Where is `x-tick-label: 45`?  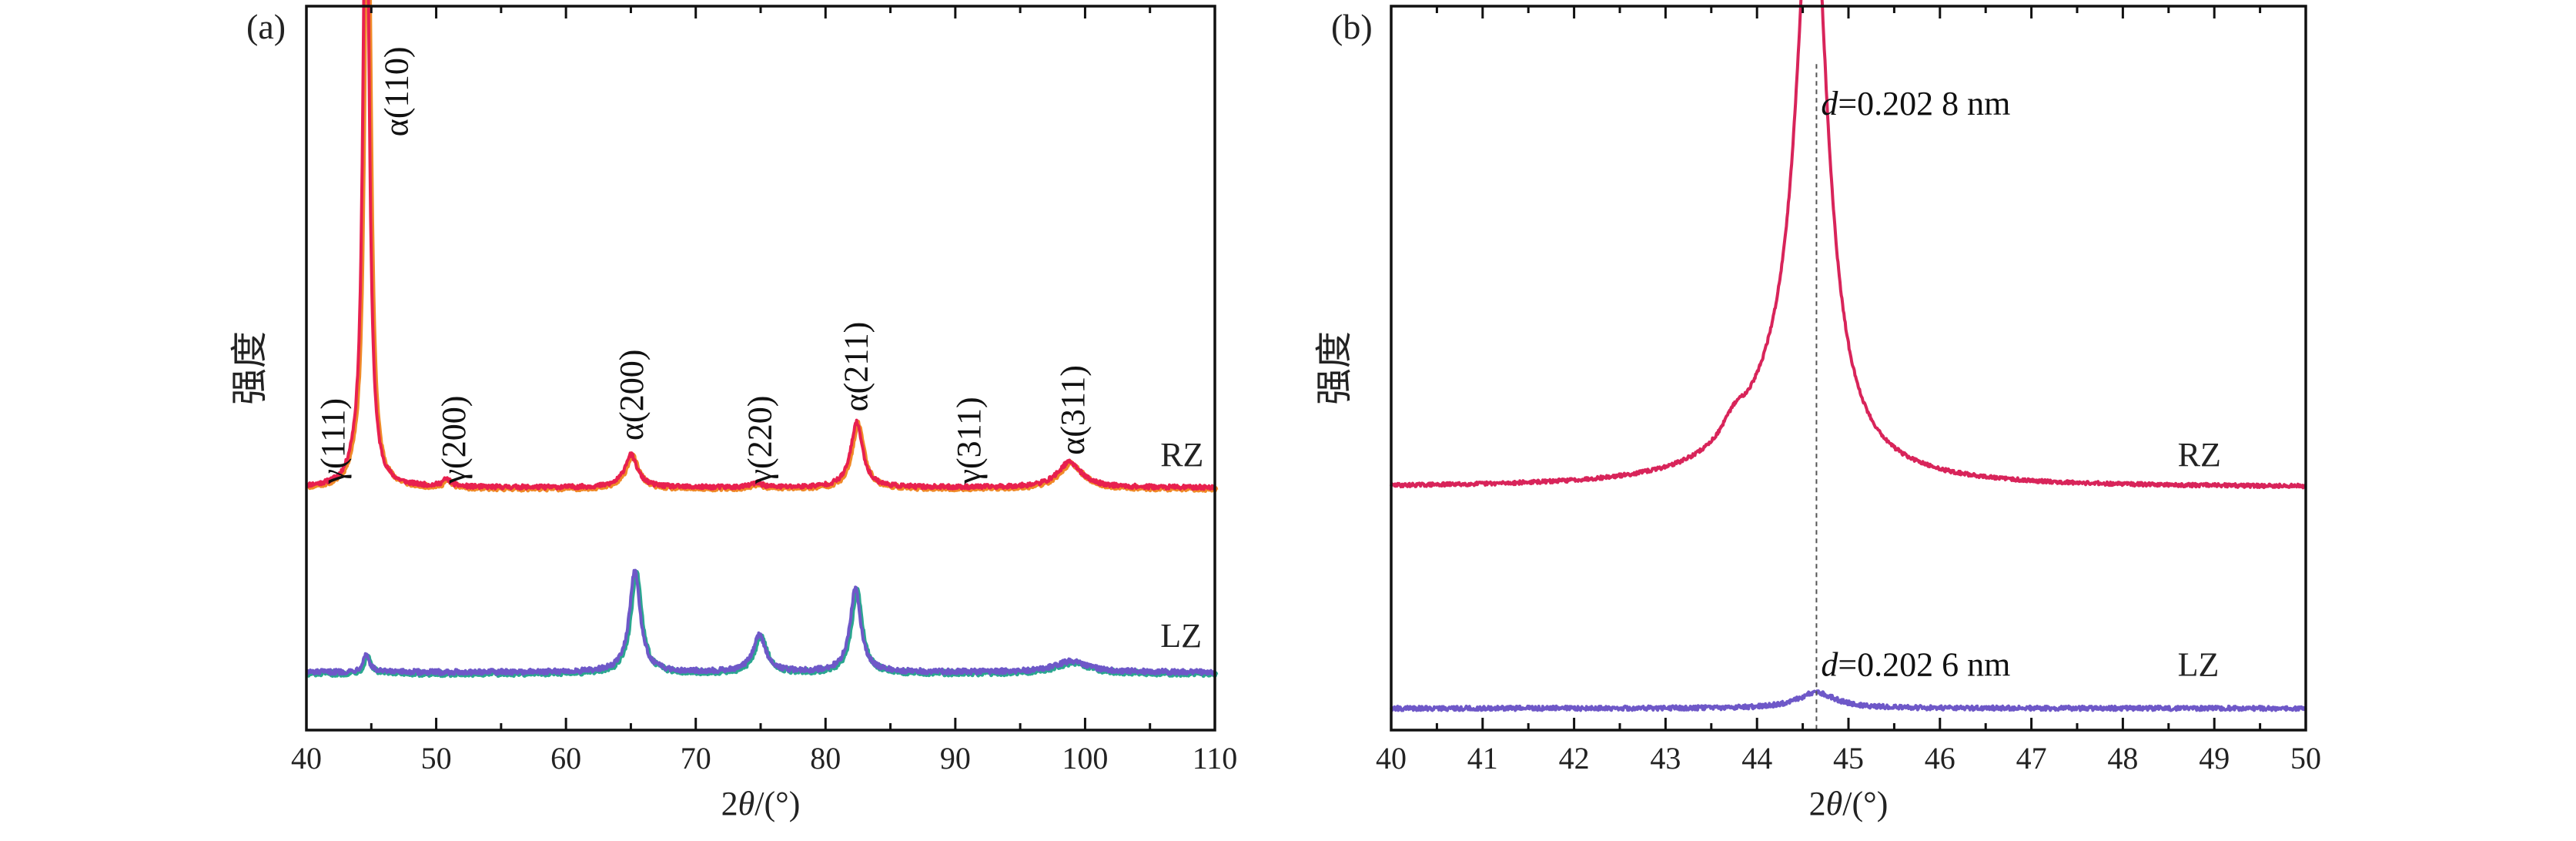 x-tick-label: 45 is located at coordinates (1849, 758).